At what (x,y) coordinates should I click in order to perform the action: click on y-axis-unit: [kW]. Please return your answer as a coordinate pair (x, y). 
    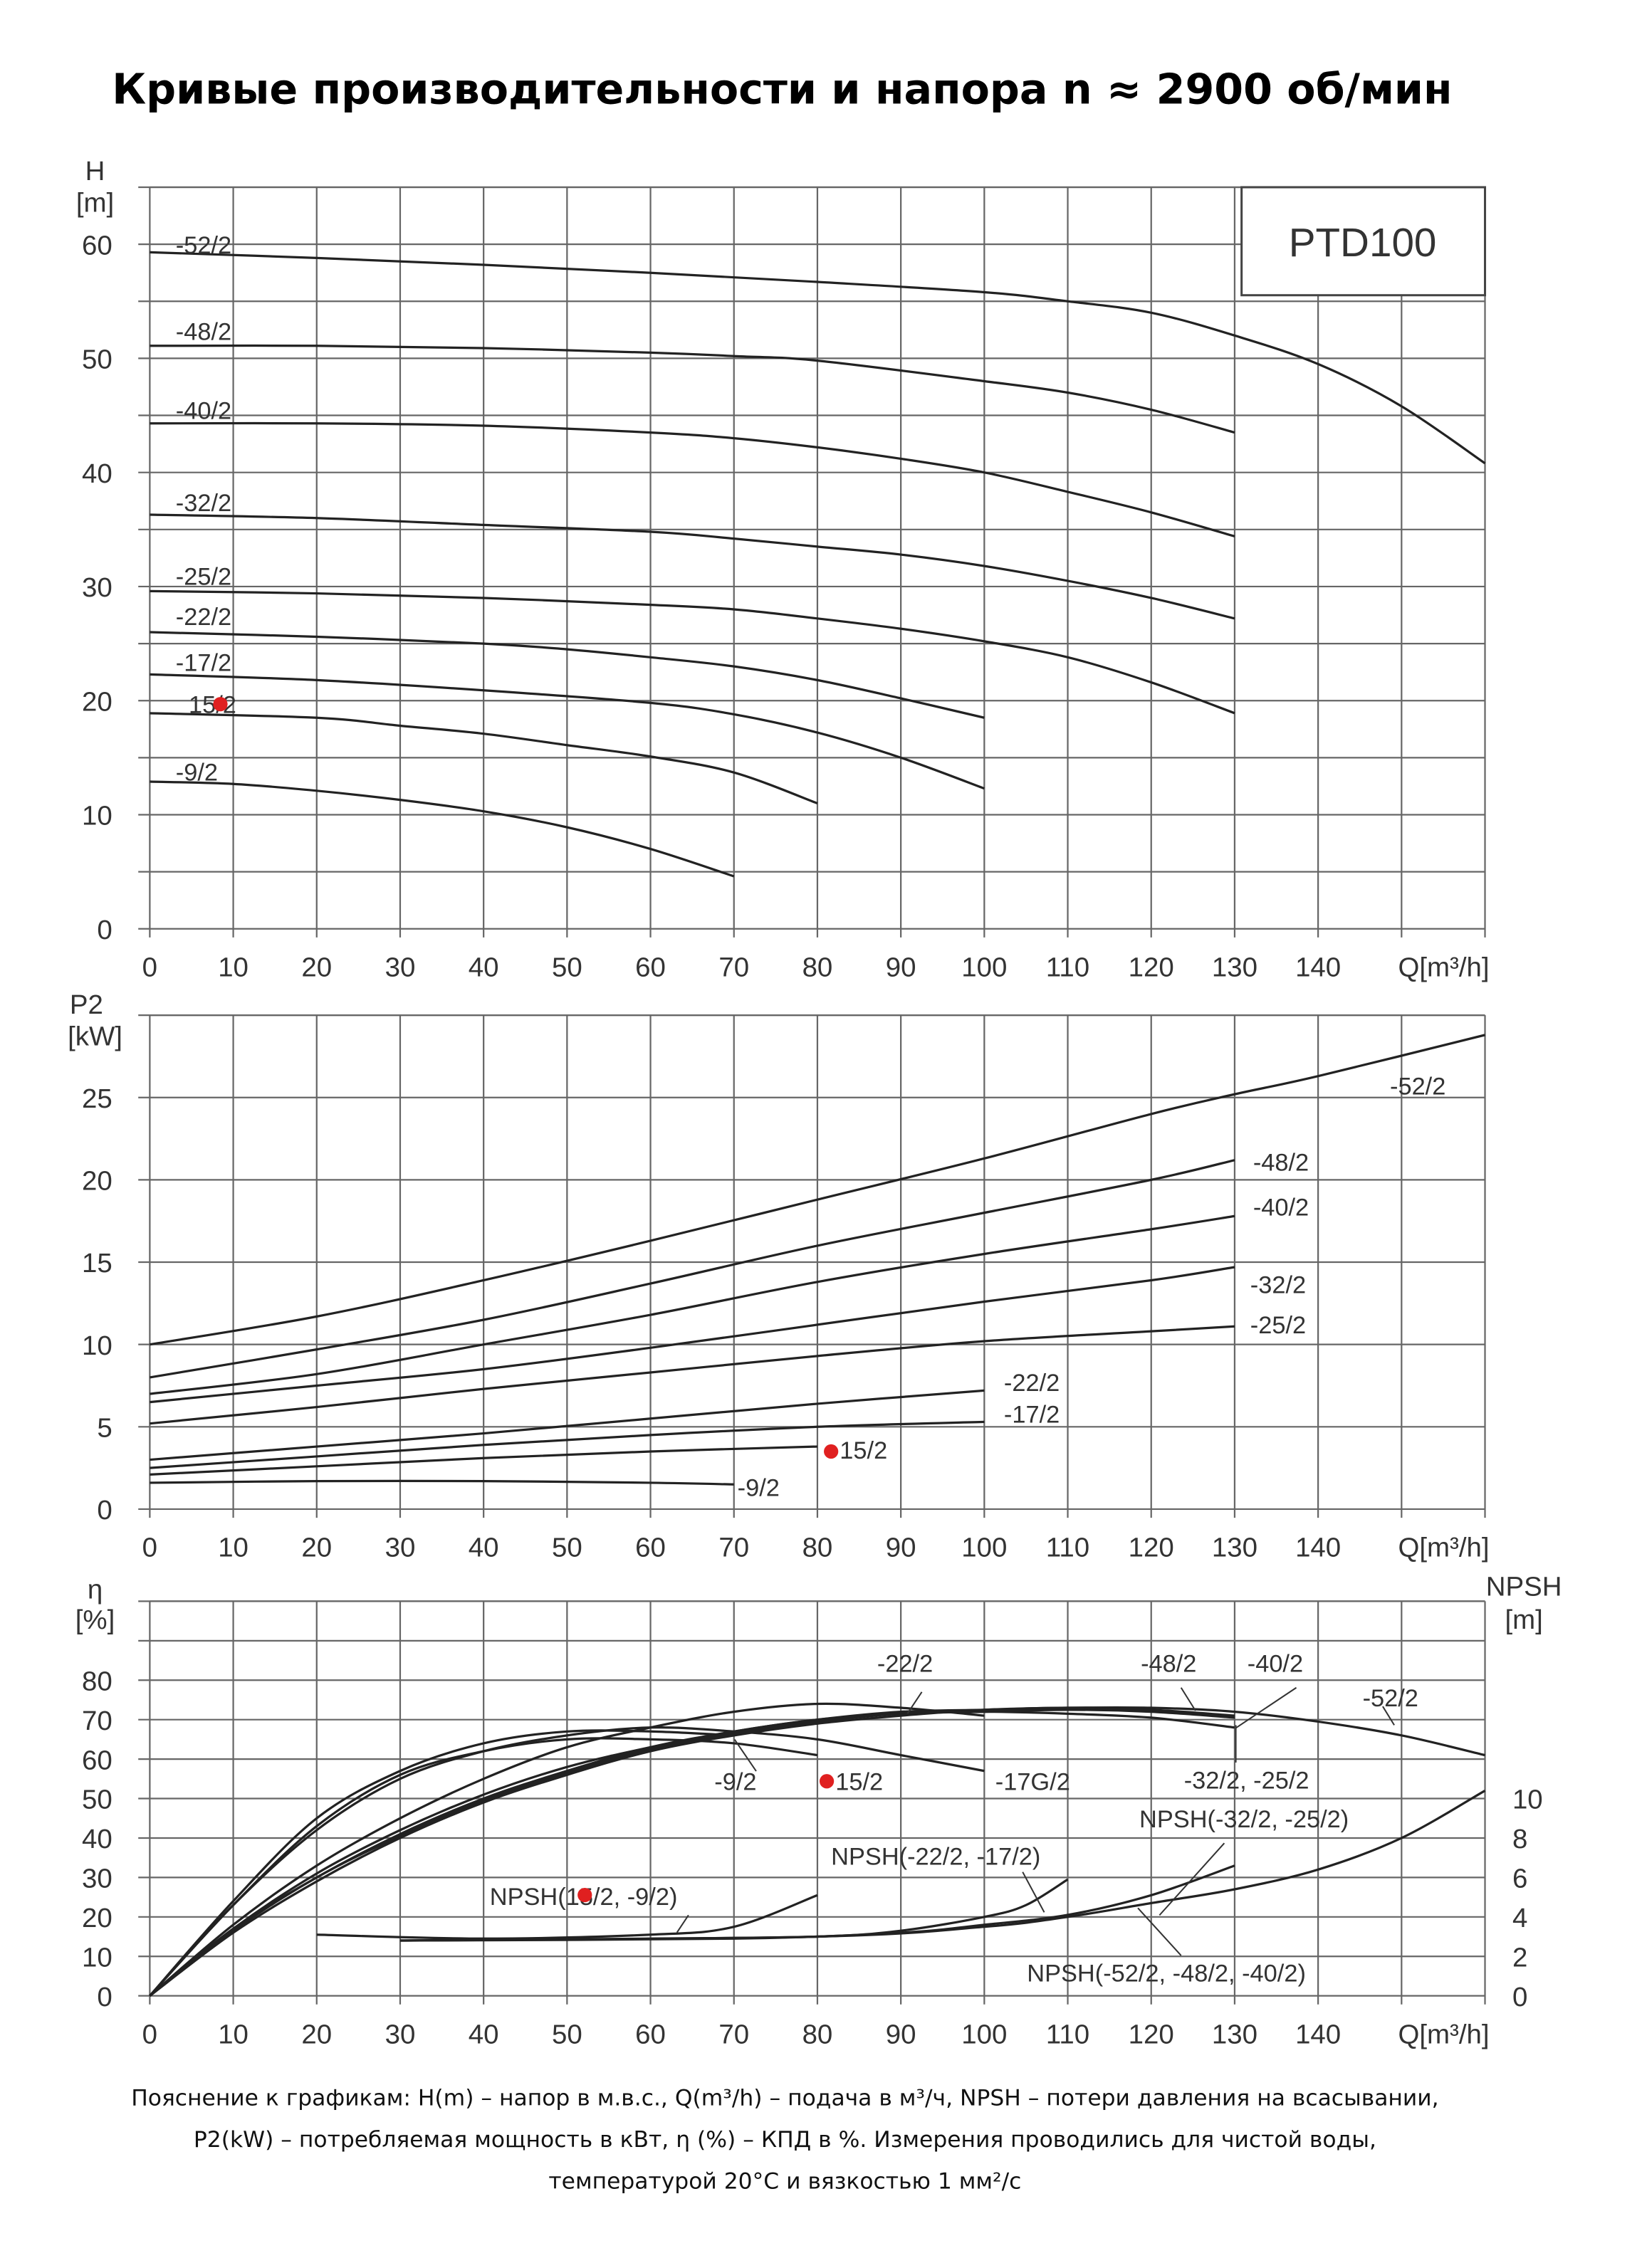
    Looking at the image, I should click on (95, 1037).